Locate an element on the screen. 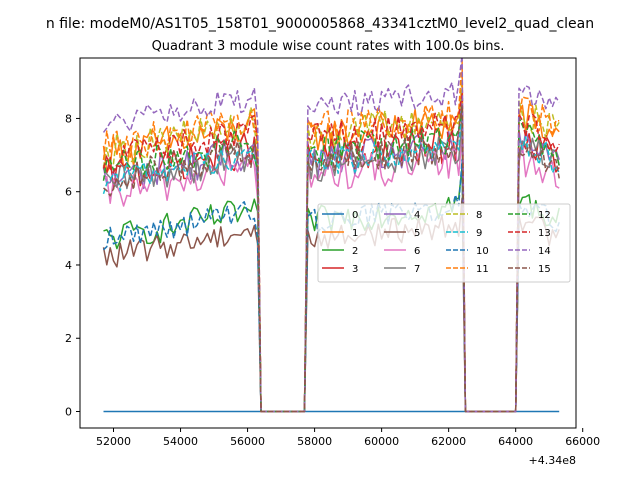 The image size is (640, 480). x-tick-label: 56000 is located at coordinates (247, 441).